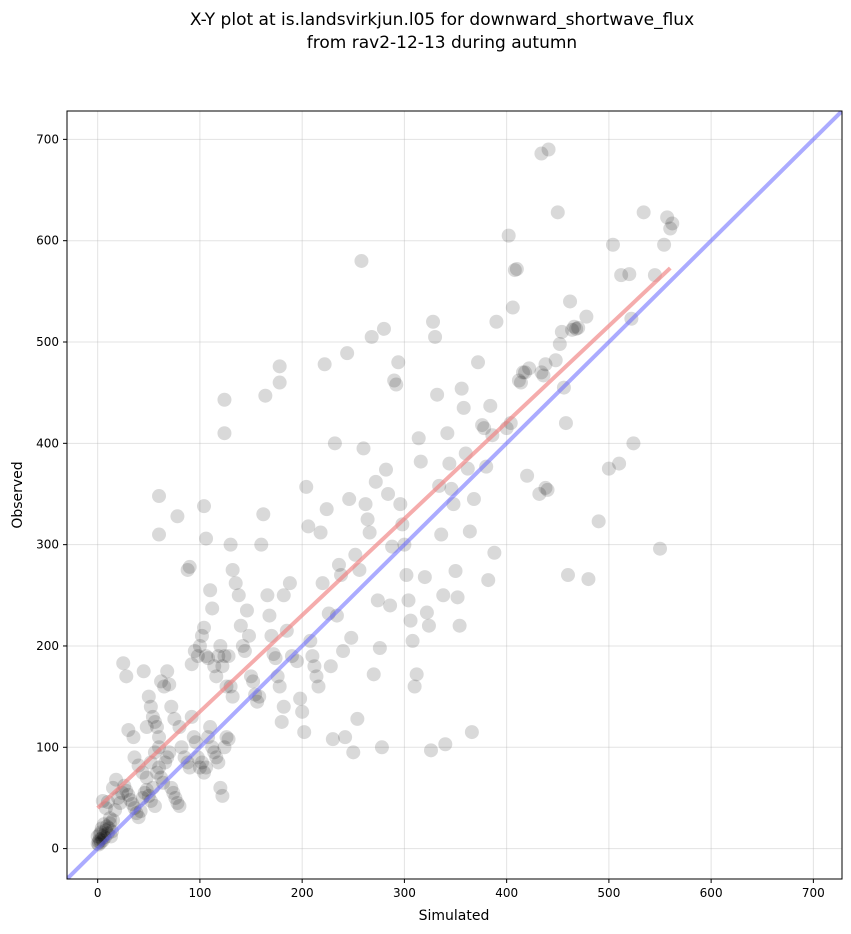 This screenshot has width=851, height=934. I want to click on y-tick-label: 500, so click(47, 342).